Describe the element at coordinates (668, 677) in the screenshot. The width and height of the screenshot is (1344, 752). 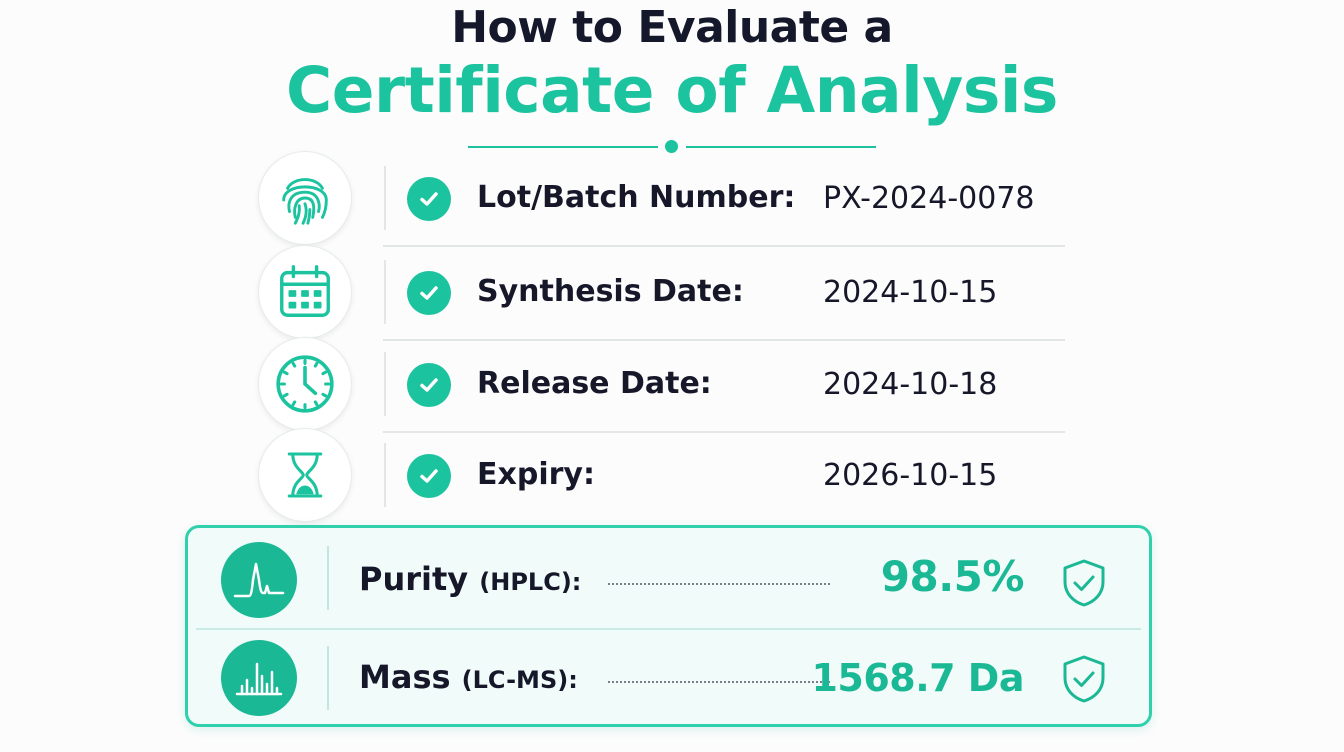
I see `result-row-mass: Mass (LC-MS): 1568.7 Da` at that location.